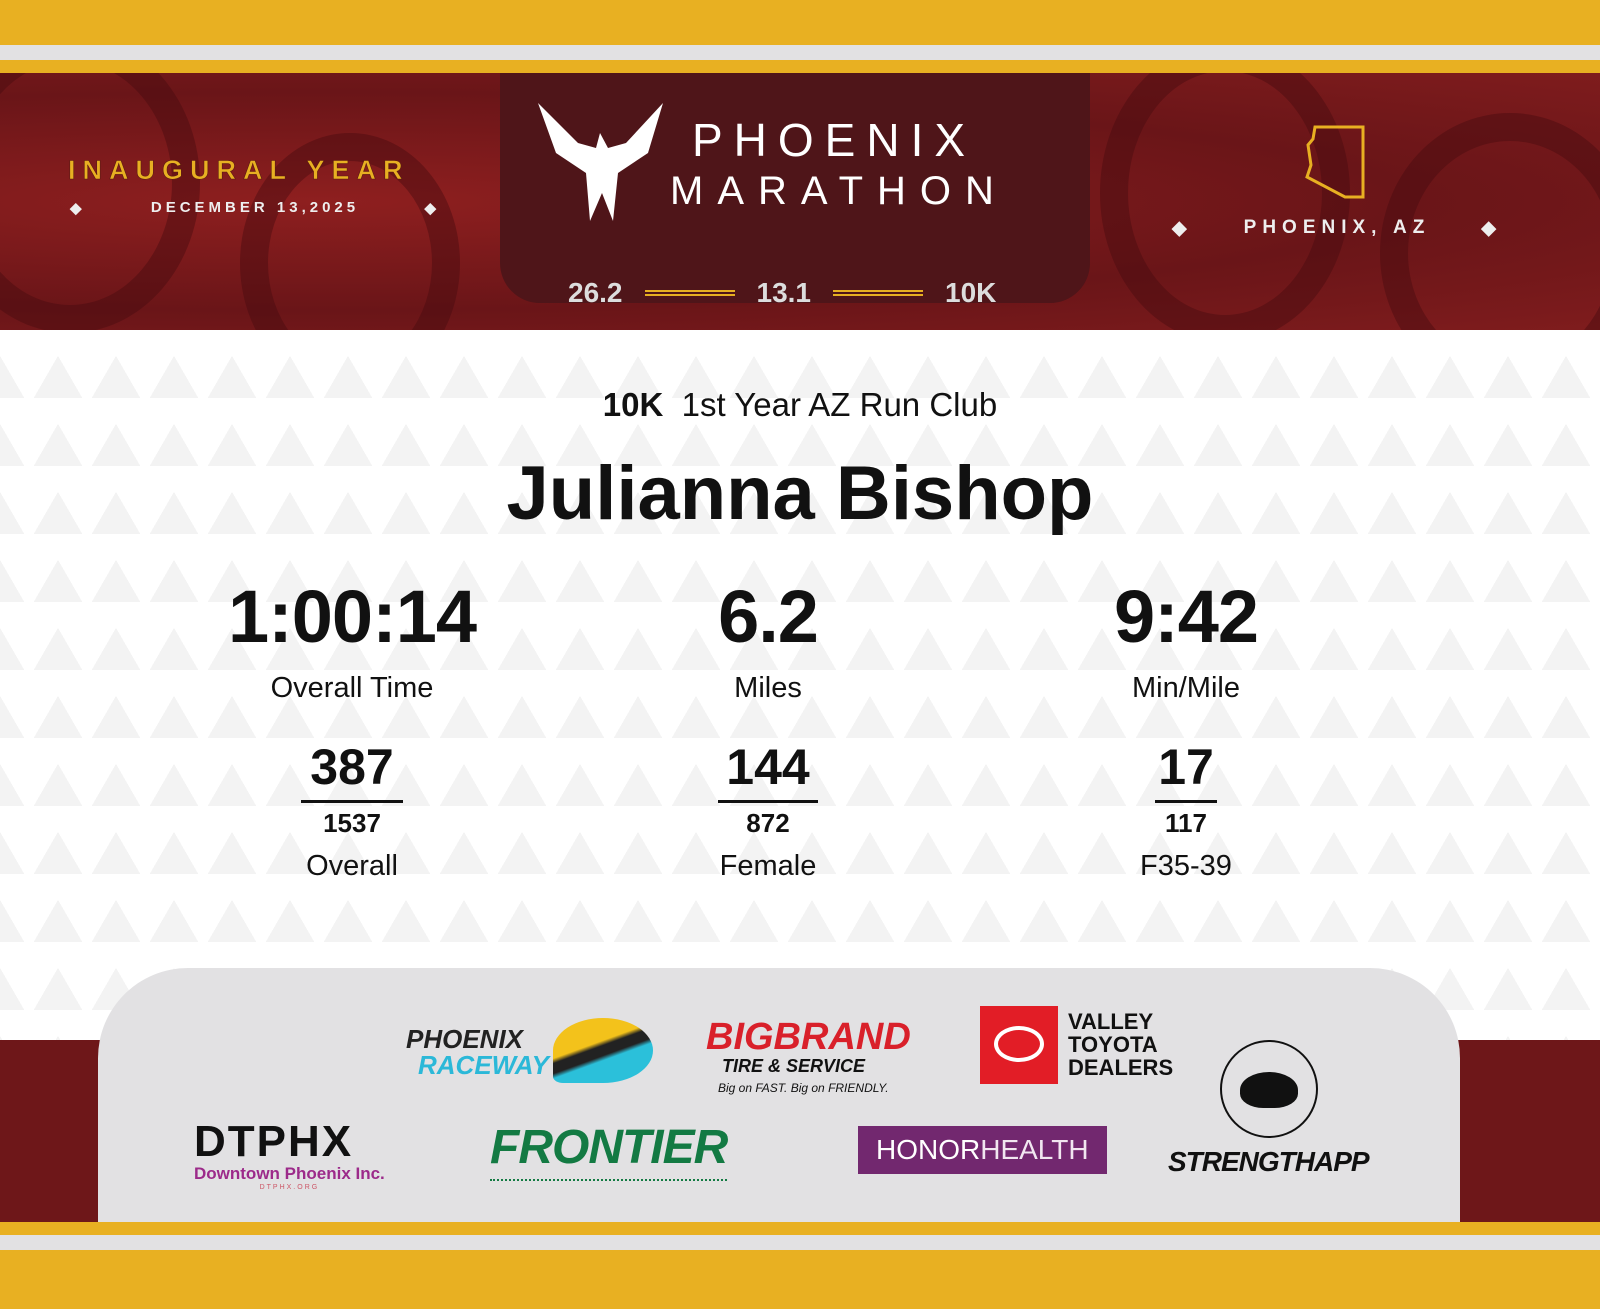 The width and height of the screenshot is (1600, 1309). Describe the element at coordinates (768, 865) in the screenshot. I see `rank-label: Female` at that location.